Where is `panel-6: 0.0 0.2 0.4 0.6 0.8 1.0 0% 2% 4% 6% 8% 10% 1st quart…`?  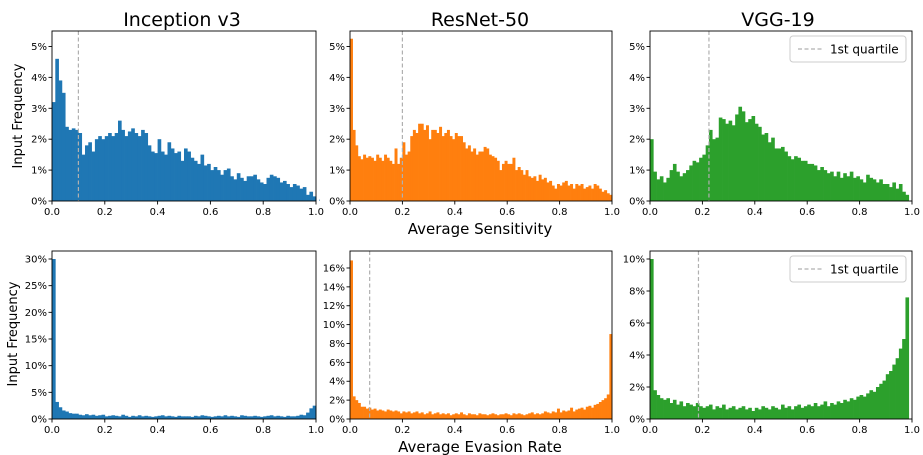 panel-6: 0.0 0.2 0.4 0.6 0.8 1.0 0% 2% 4% 6% 8% 10% 1st quart… is located at coordinates (771, 343).